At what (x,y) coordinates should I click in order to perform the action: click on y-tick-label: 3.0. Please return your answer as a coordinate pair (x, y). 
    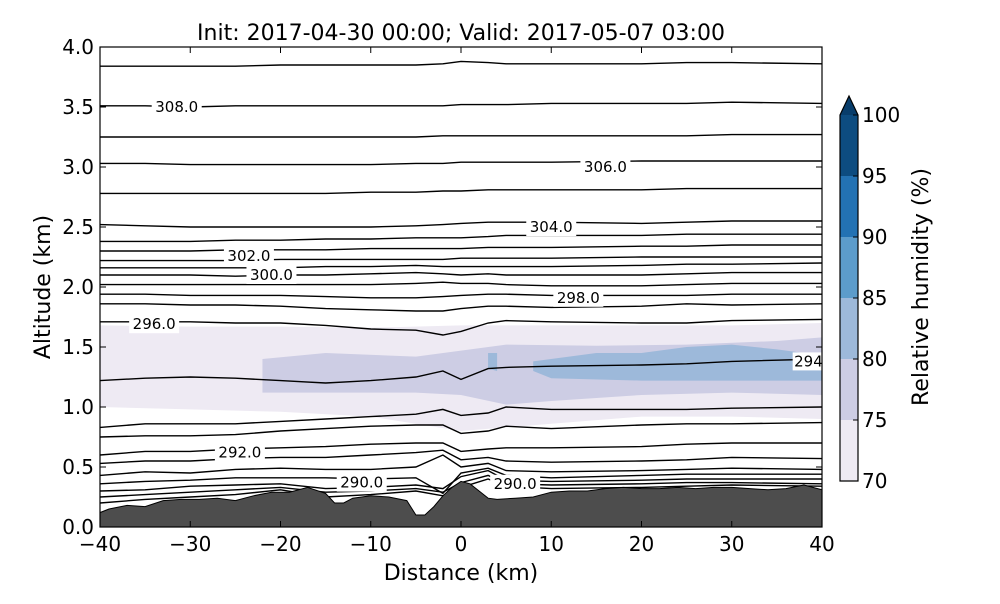
    Looking at the image, I should click on (78, 167).